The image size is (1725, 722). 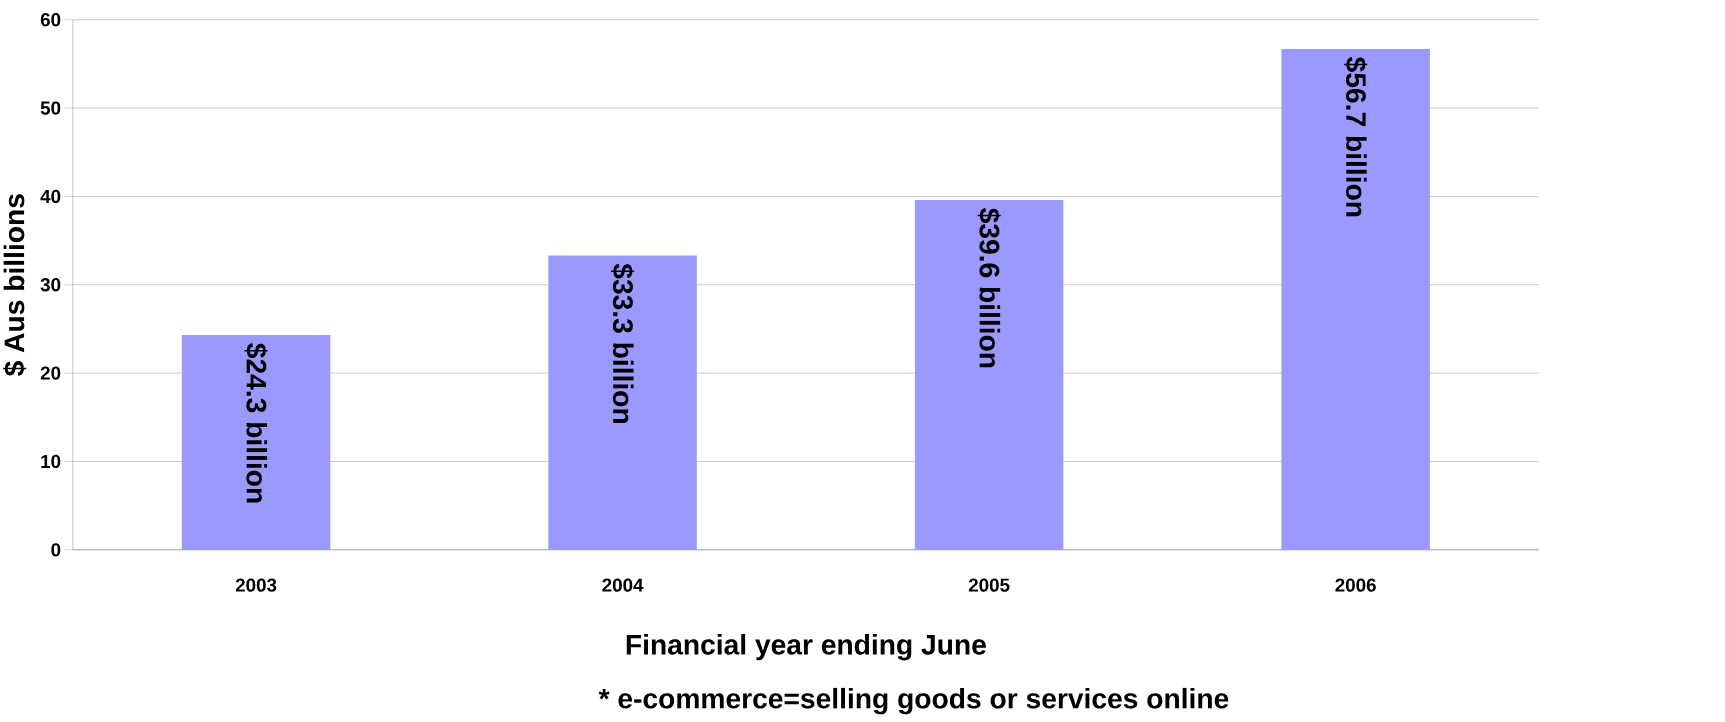 What do you see at coordinates (50, 20) in the screenshot?
I see `y-tick-label: 60` at bounding box center [50, 20].